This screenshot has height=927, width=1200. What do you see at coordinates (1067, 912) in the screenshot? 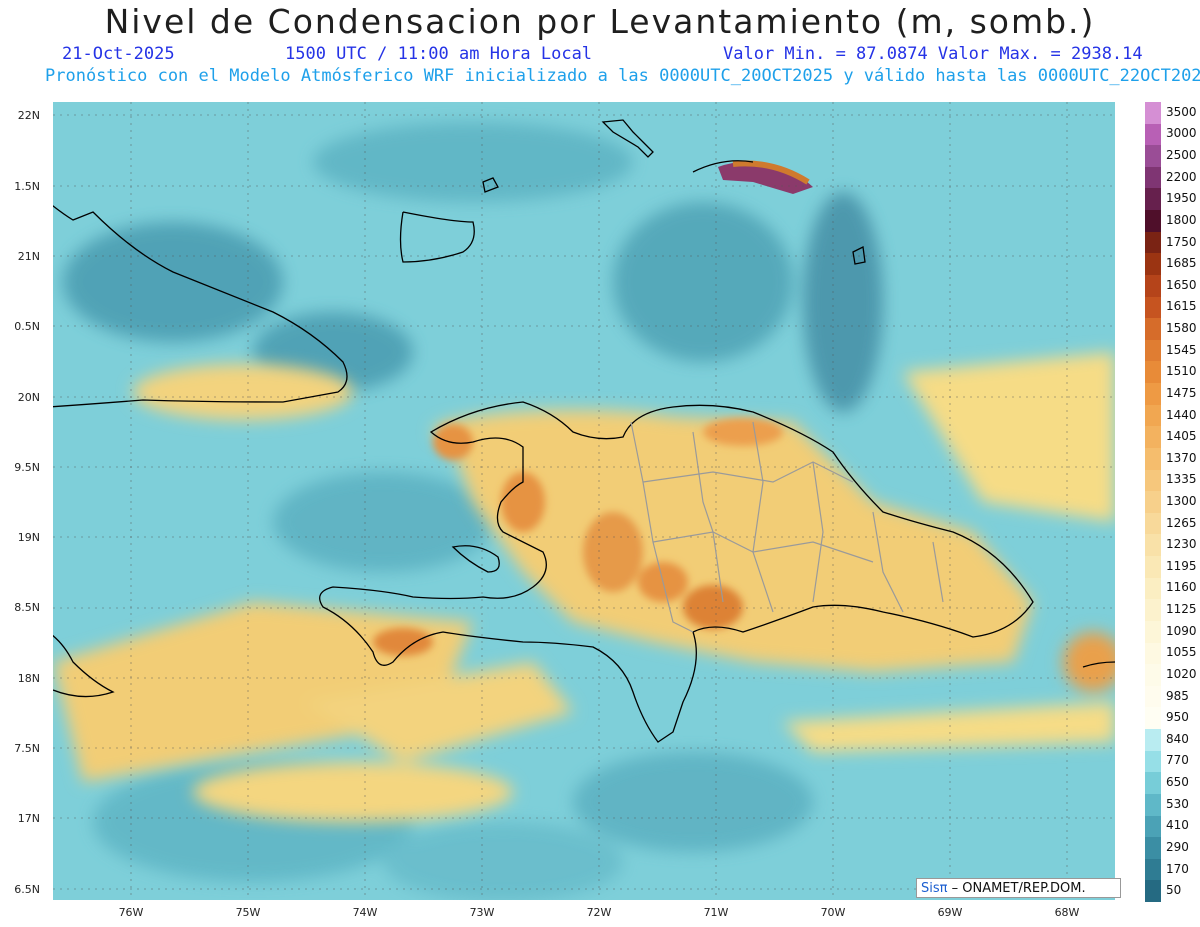
I see `lon-label: 68W` at bounding box center [1067, 912].